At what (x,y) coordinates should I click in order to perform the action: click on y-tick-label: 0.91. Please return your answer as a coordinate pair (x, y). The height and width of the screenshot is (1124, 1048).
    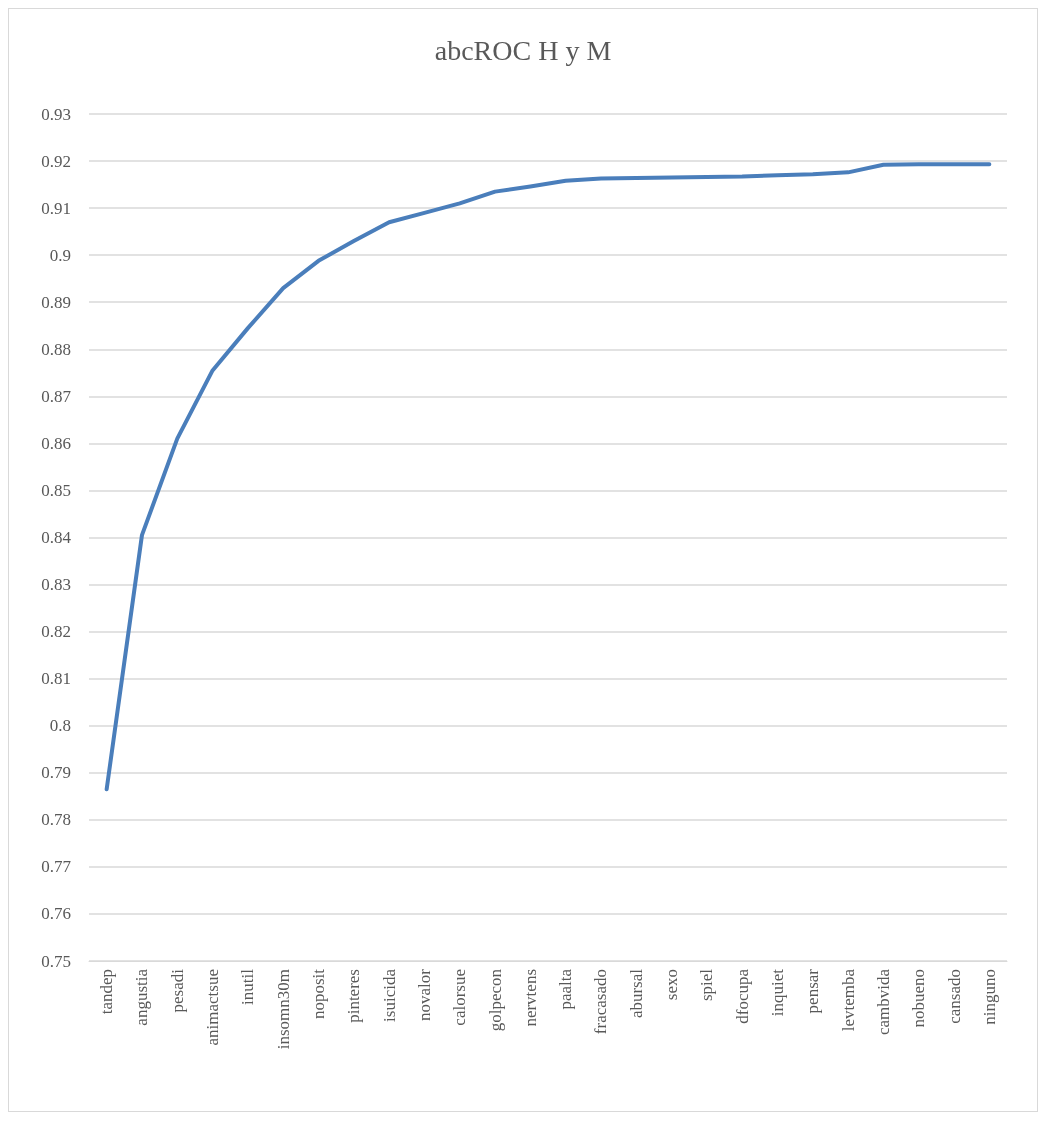
    Looking at the image, I should click on (56, 208).